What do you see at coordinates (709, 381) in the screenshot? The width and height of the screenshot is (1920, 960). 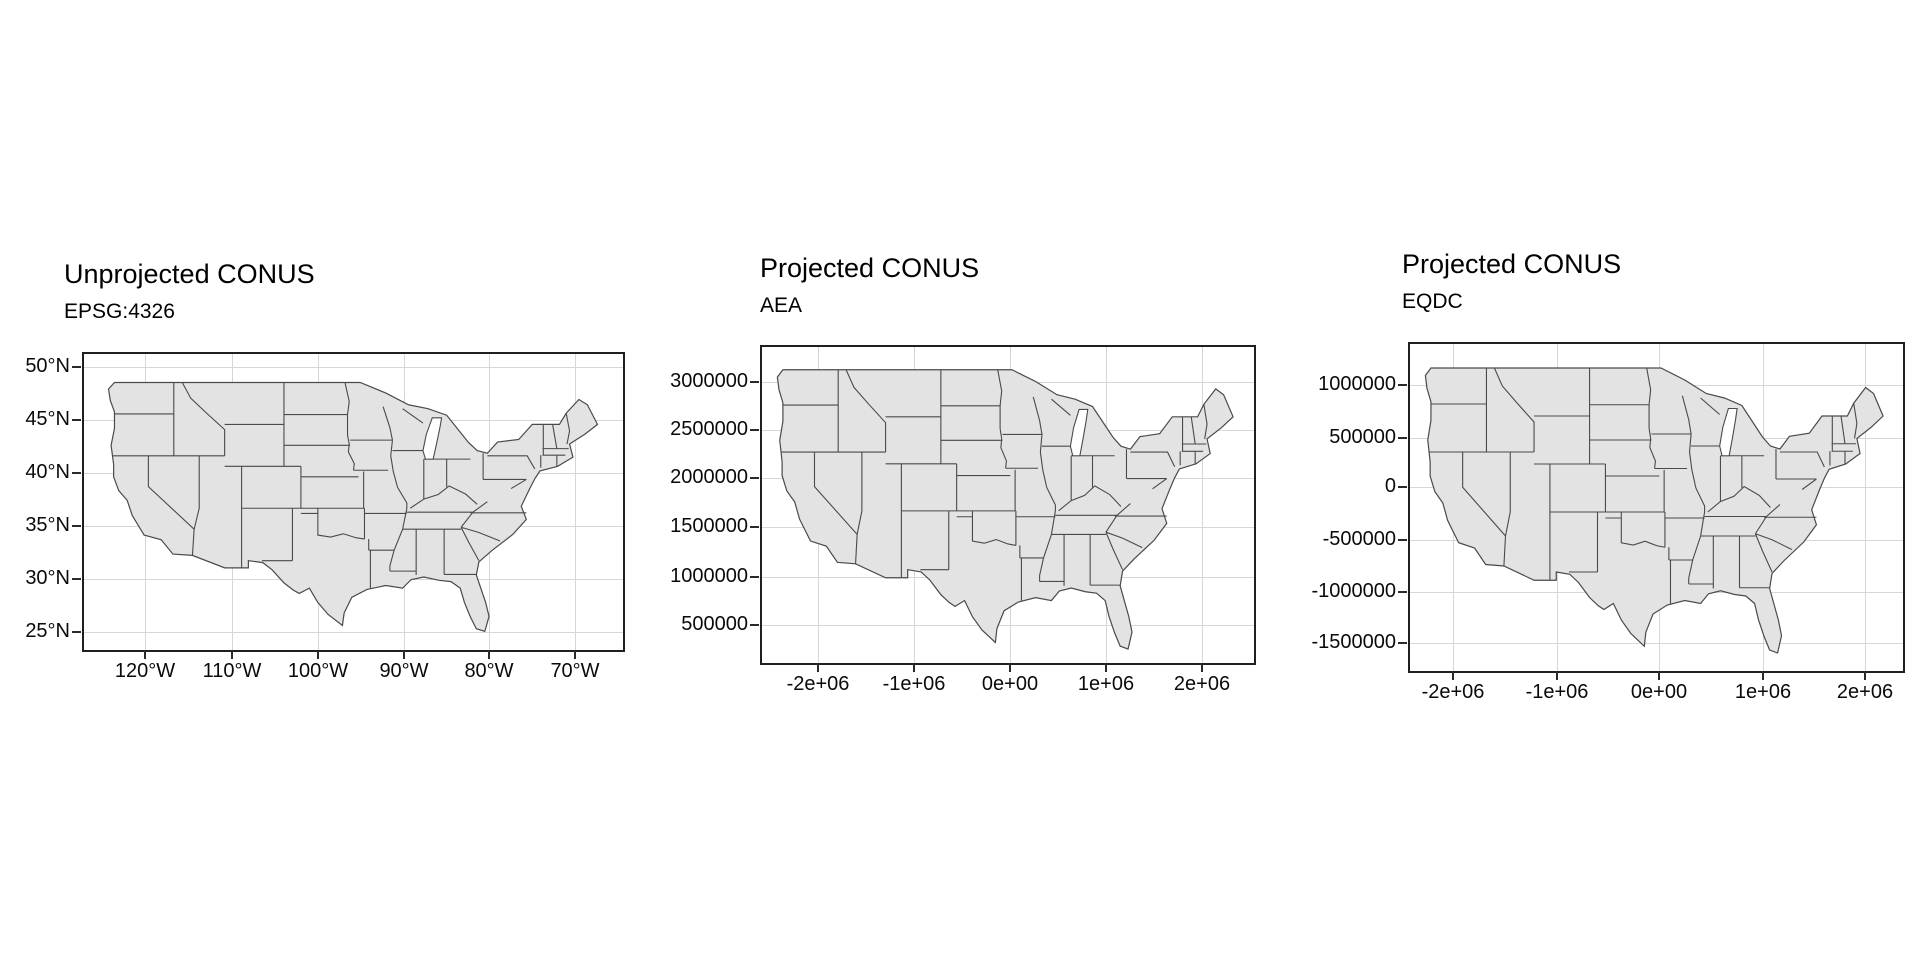 I see `axis-tick-label: 3000000` at bounding box center [709, 381].